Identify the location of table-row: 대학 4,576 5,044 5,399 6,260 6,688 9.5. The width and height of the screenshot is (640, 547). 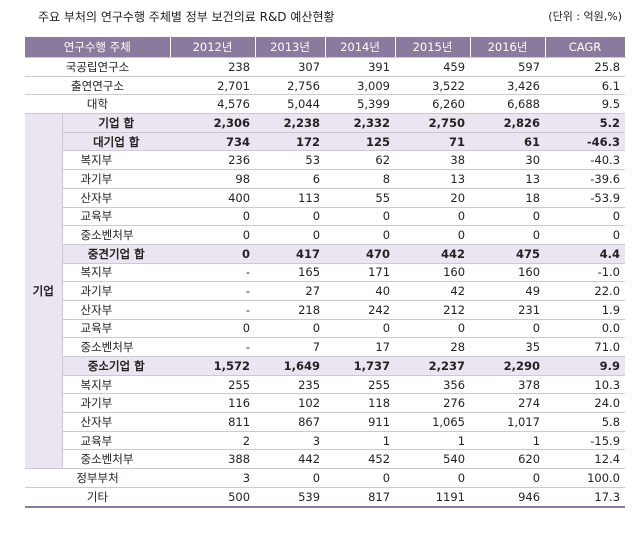
(325, 104).